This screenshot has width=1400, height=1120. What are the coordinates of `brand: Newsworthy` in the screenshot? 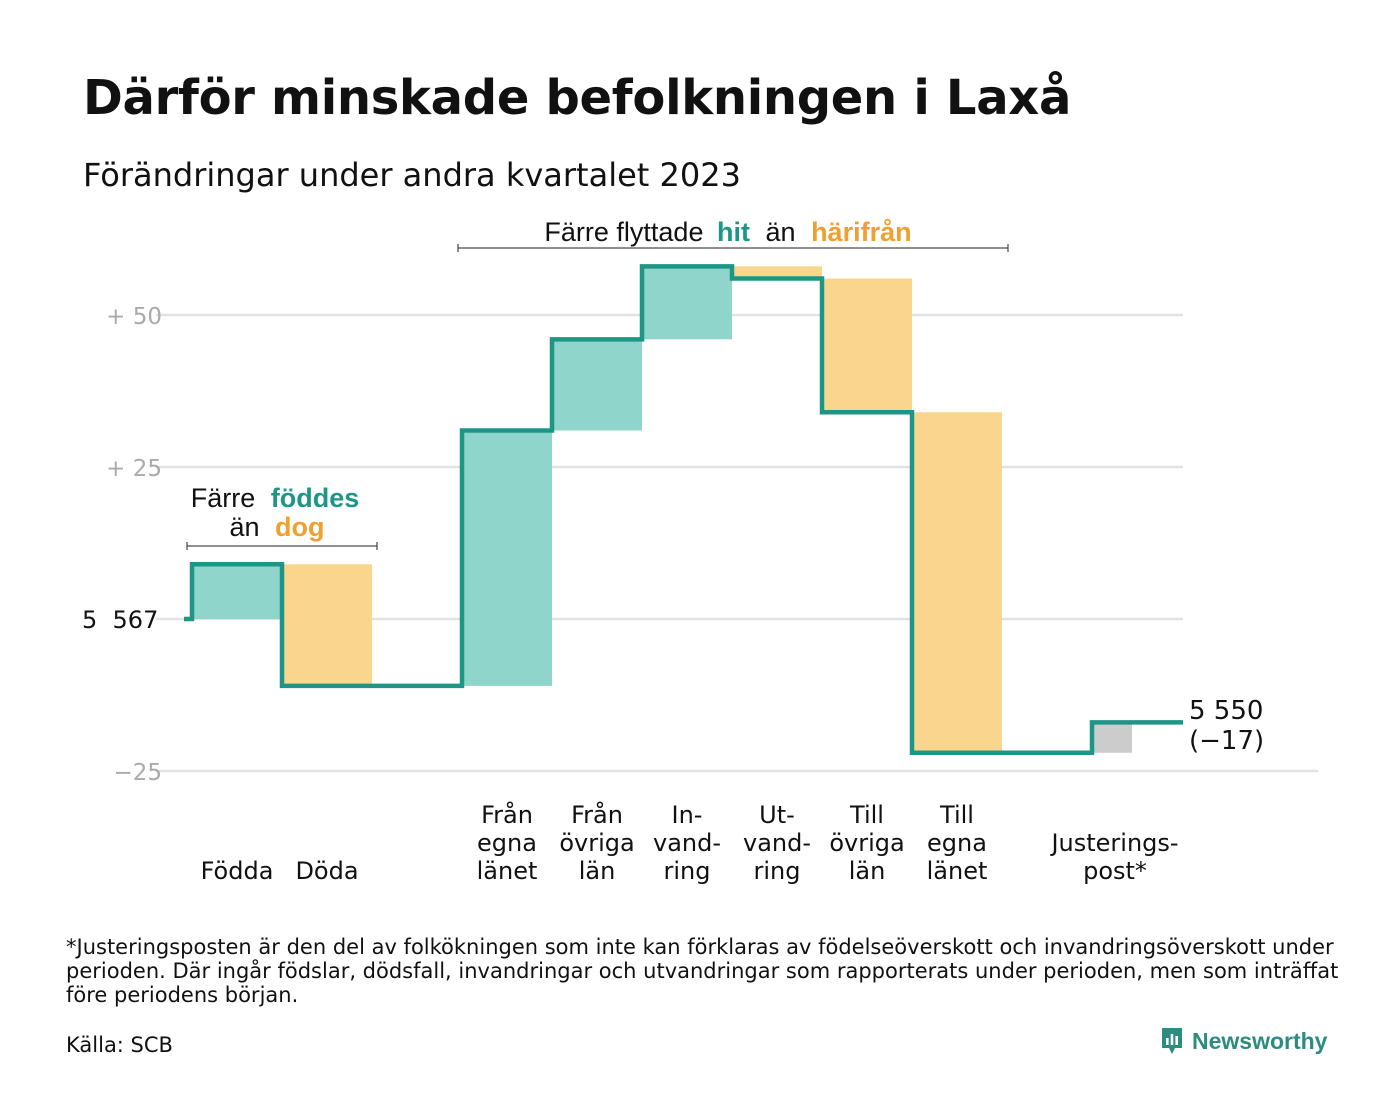 It's located at (1243, 1041).